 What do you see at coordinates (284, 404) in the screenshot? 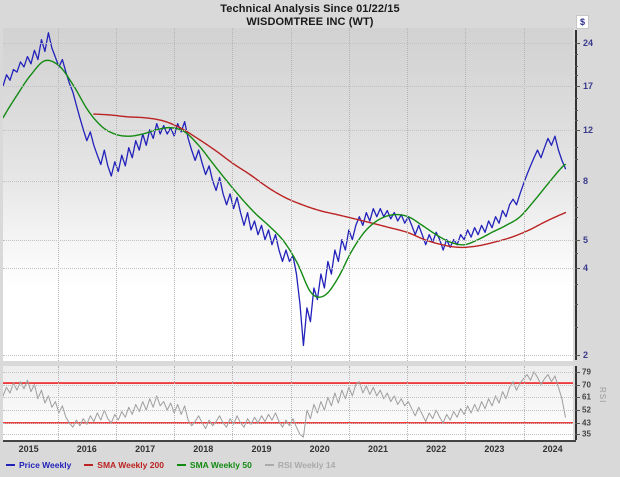
I see `rsi-weekly-line` at bounding box center [284, 404].